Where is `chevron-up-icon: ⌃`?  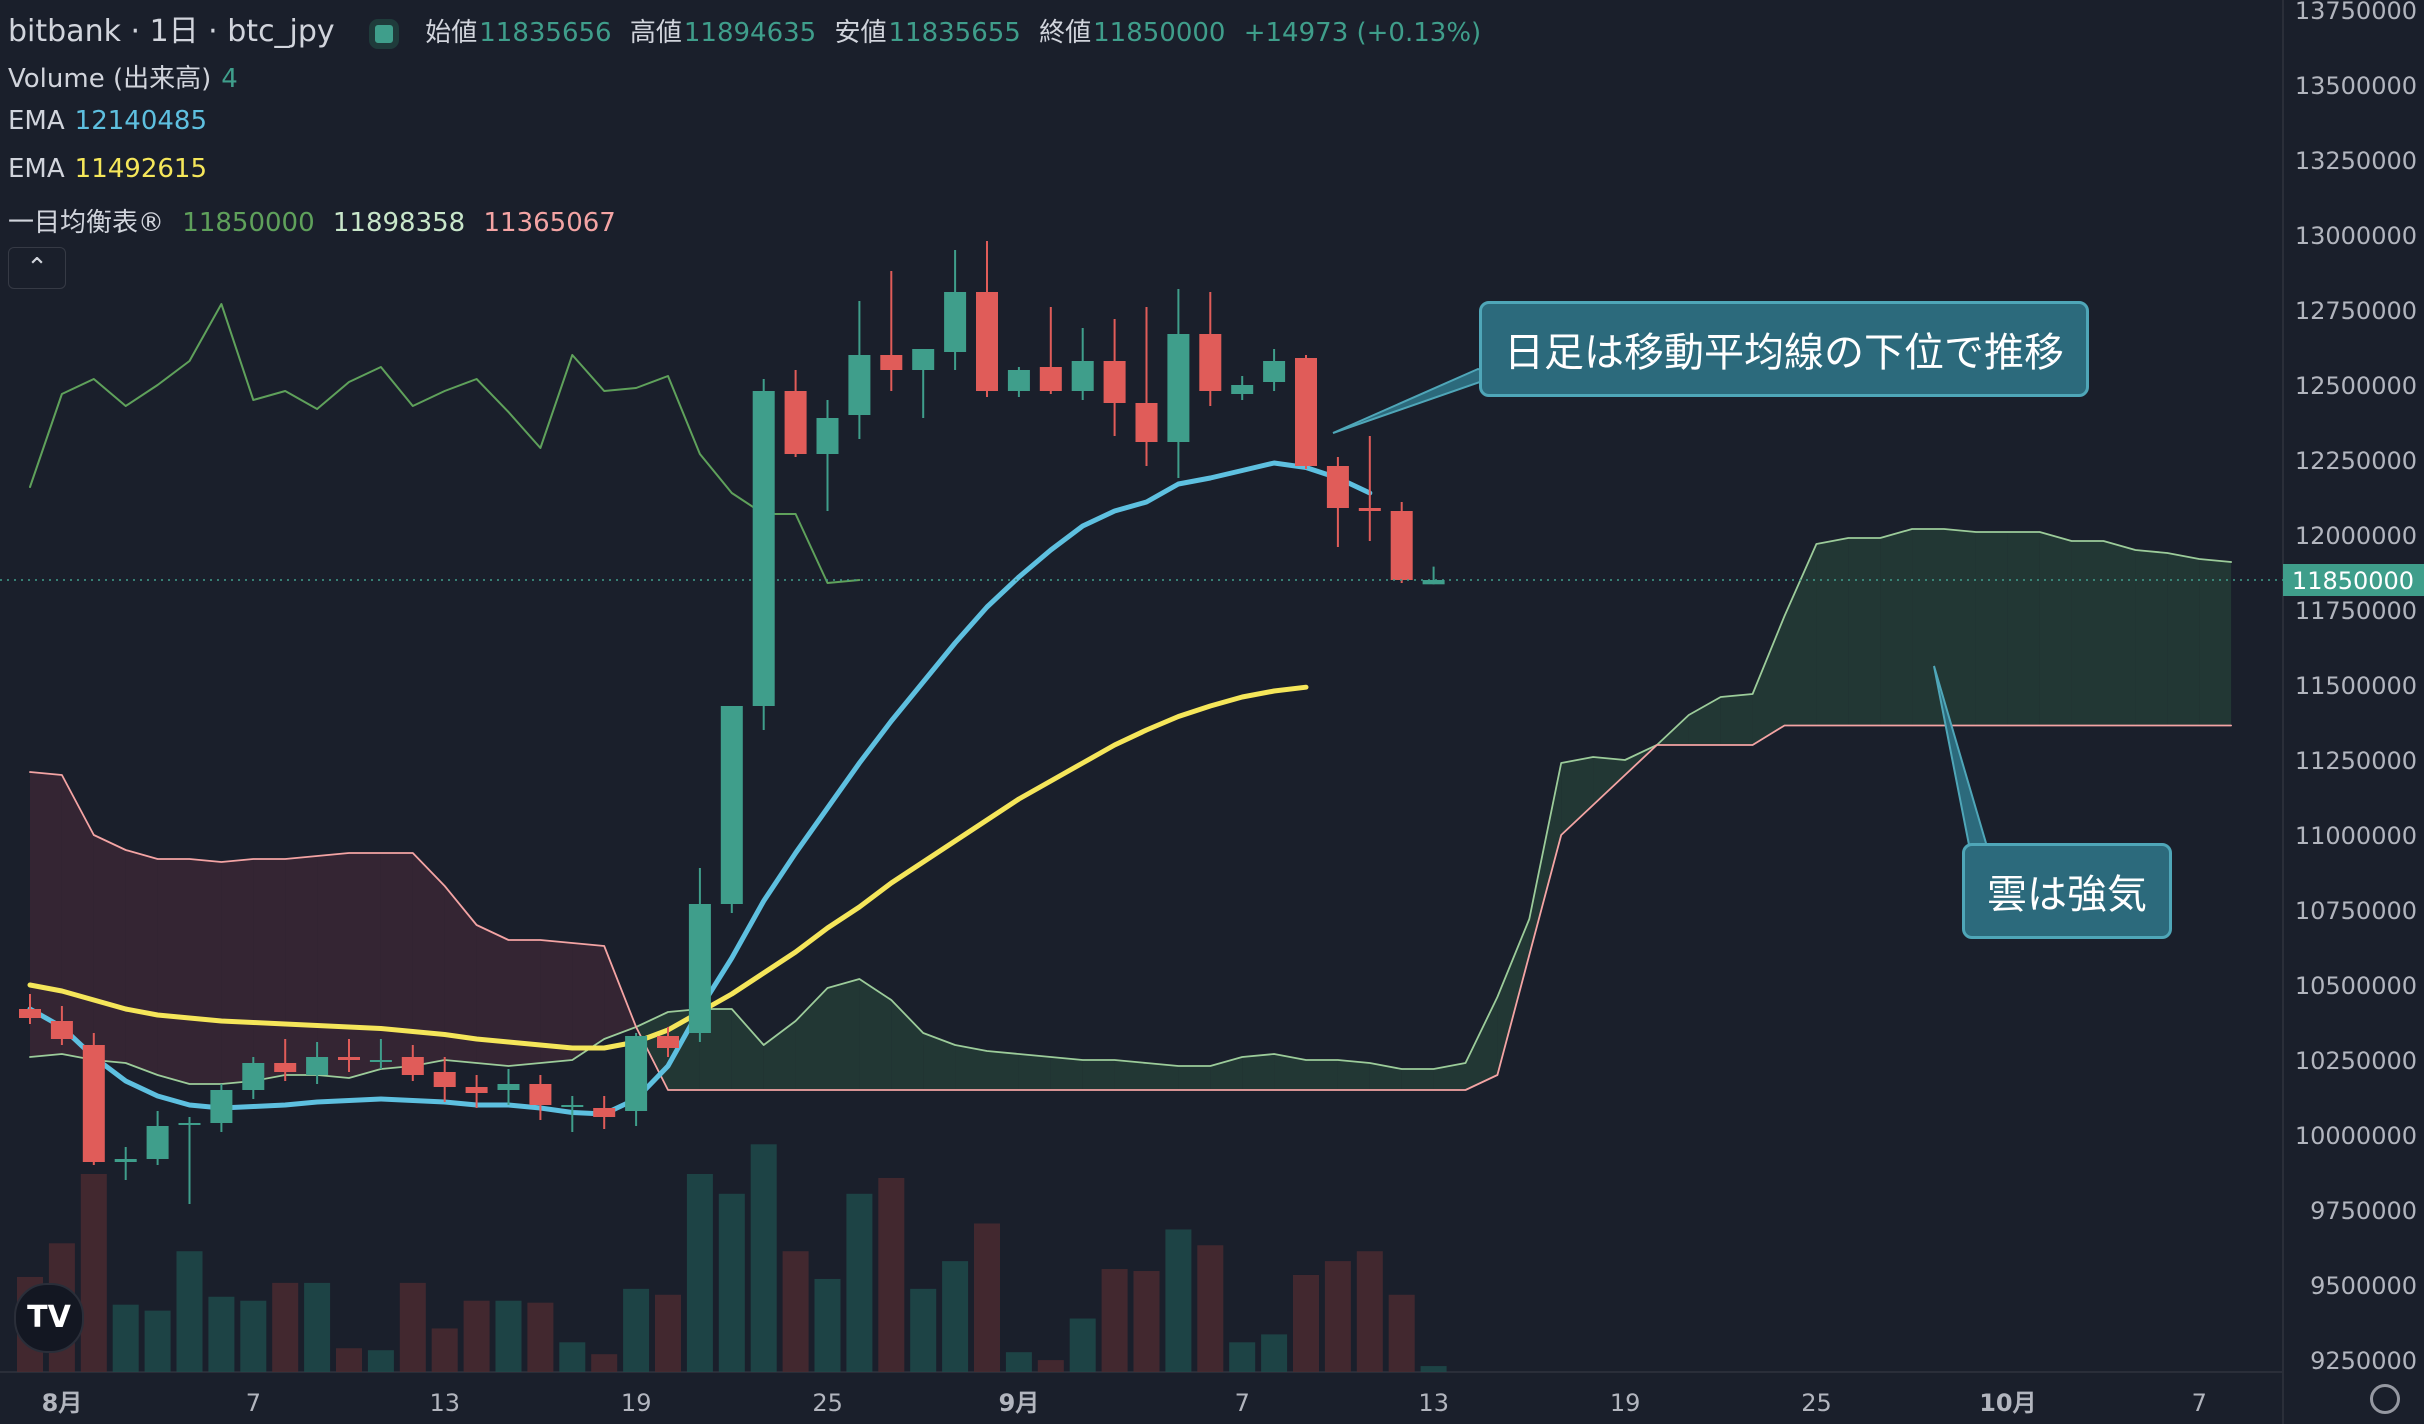
chevron-up-icon: ⌃ is located at coordinates (37, 268).